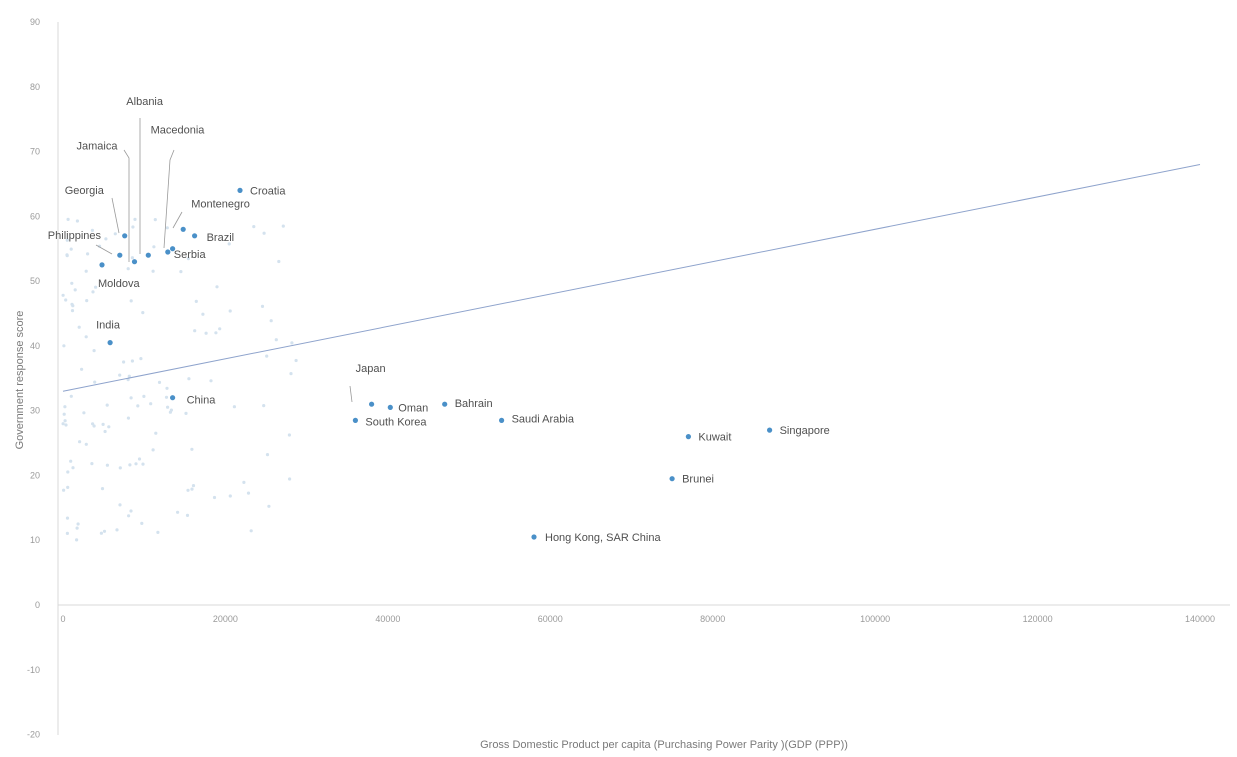 The height and width of the screenshot is (757, 1237). Describe the element at coordinates (145, 102) in the screenshot. I see `point-label-albania: Albania` at that location.